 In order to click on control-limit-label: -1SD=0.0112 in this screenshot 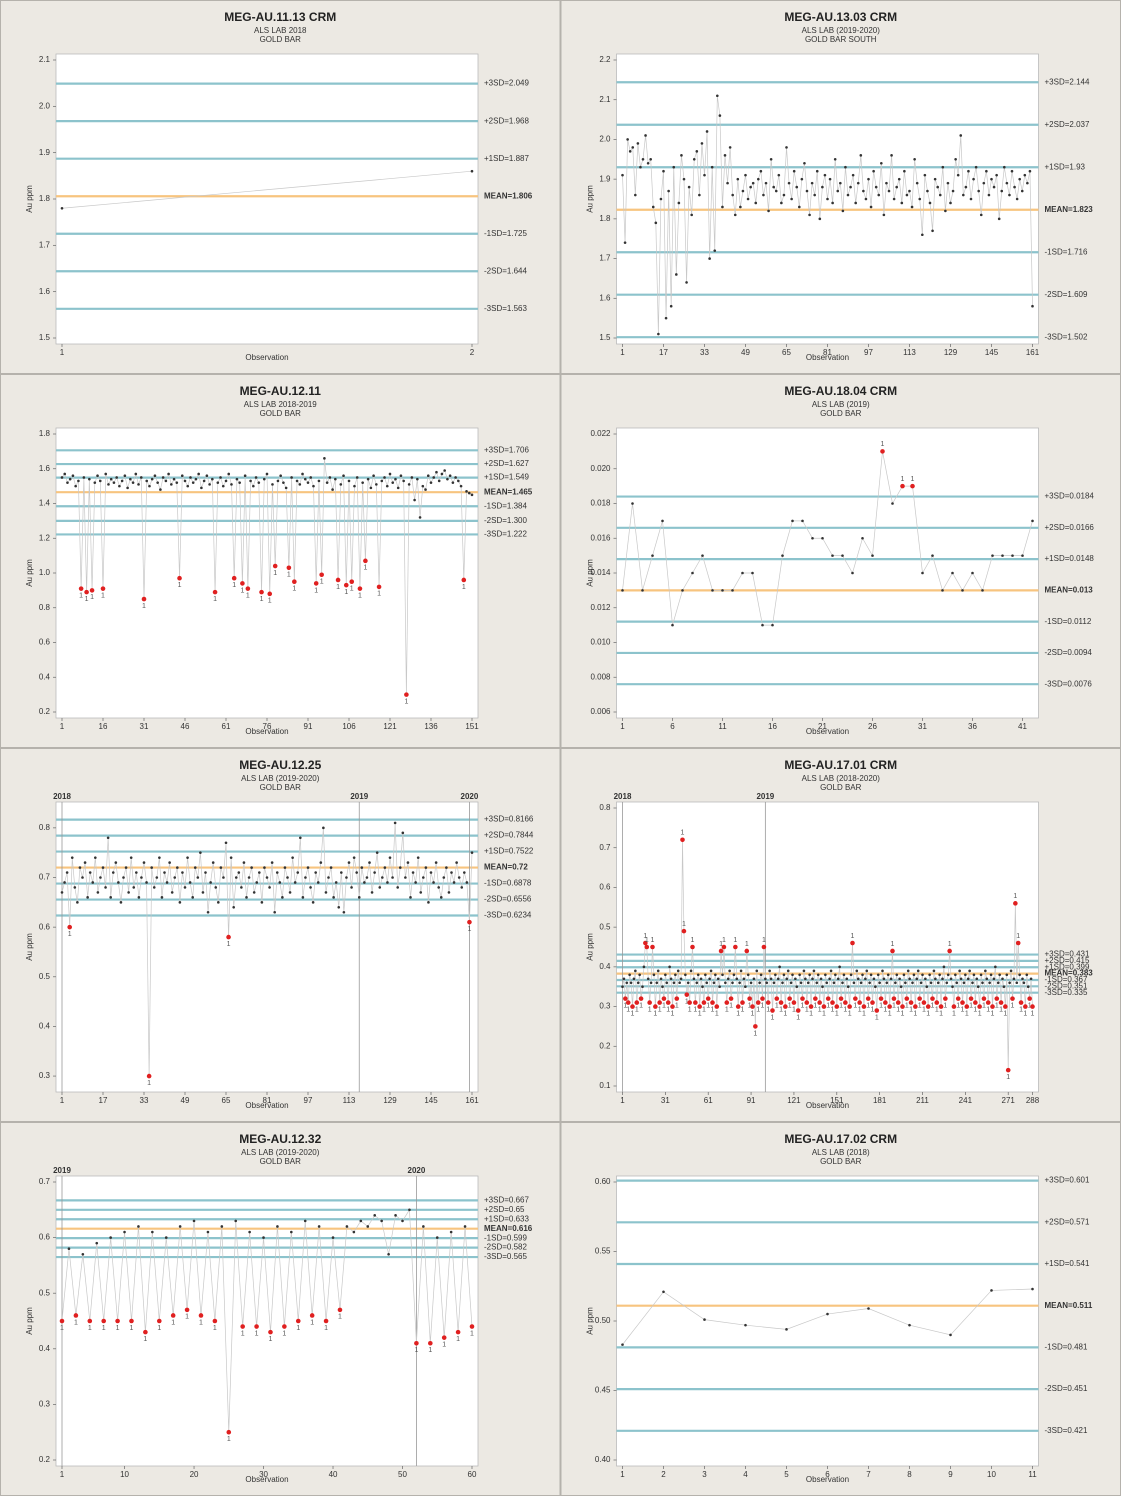, I will do `click(1068, 621)`.